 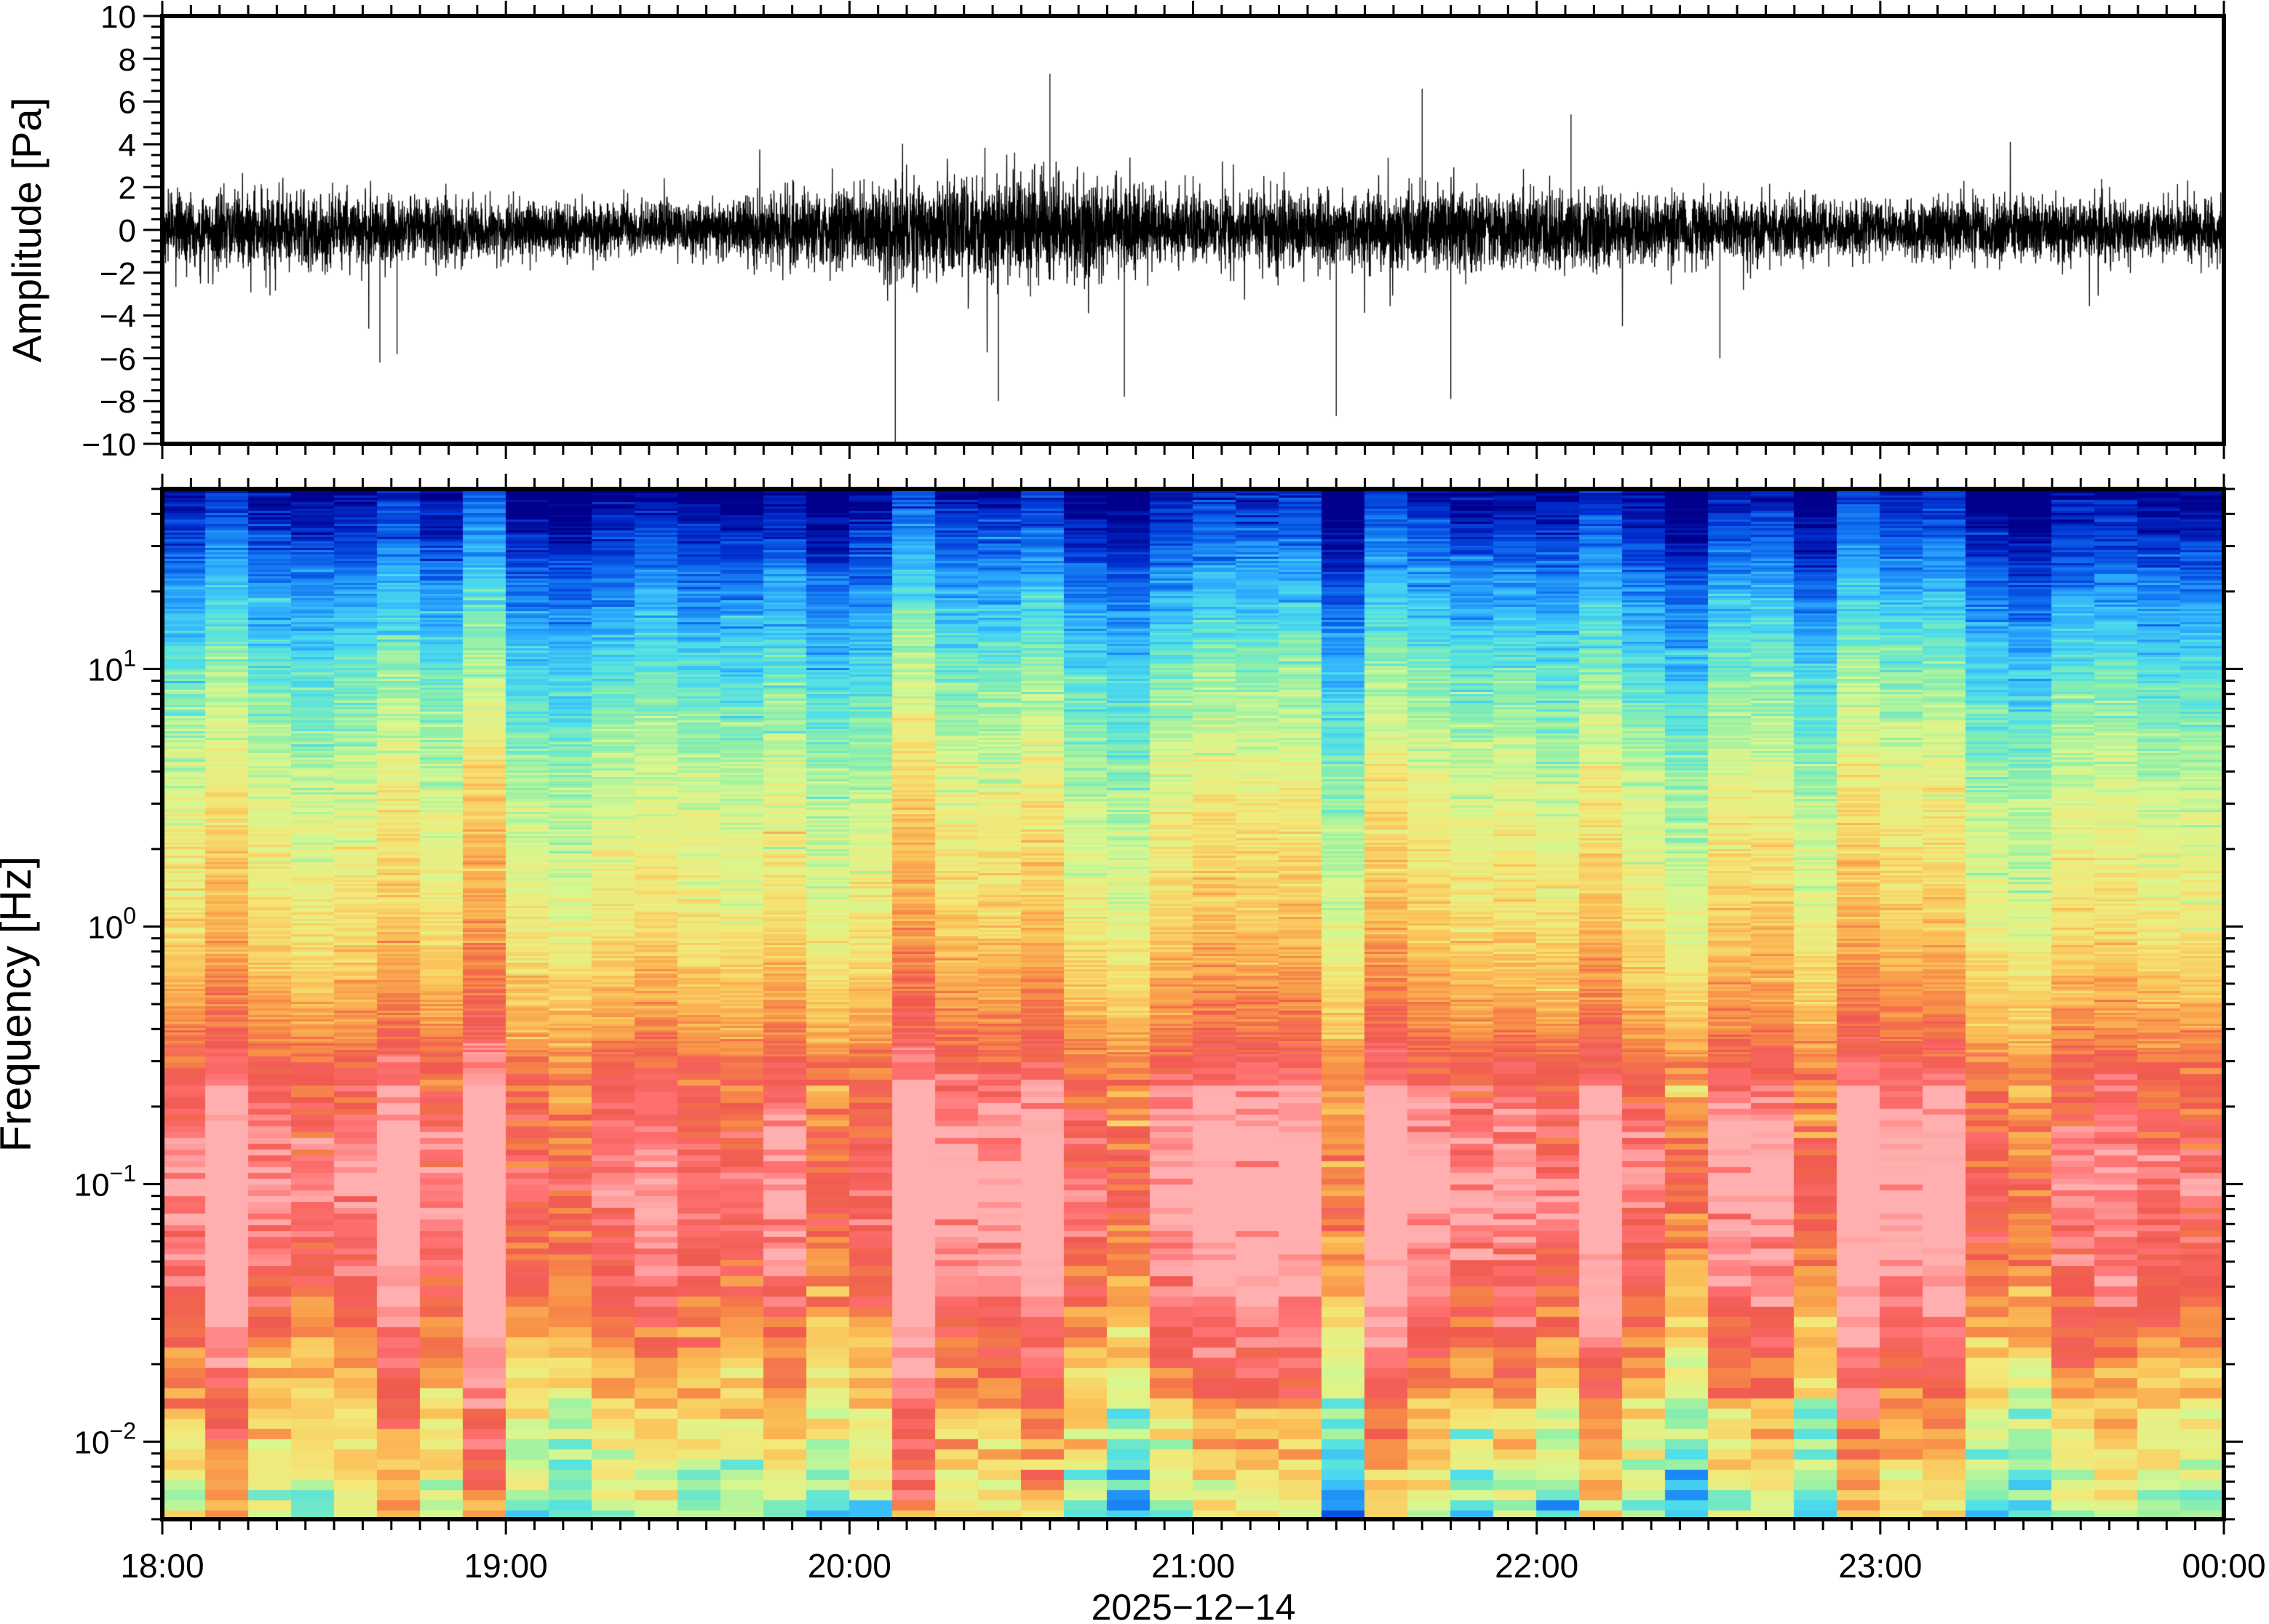 I want to click on amplitude-tick-label: 2, so click(x=127, y=188).